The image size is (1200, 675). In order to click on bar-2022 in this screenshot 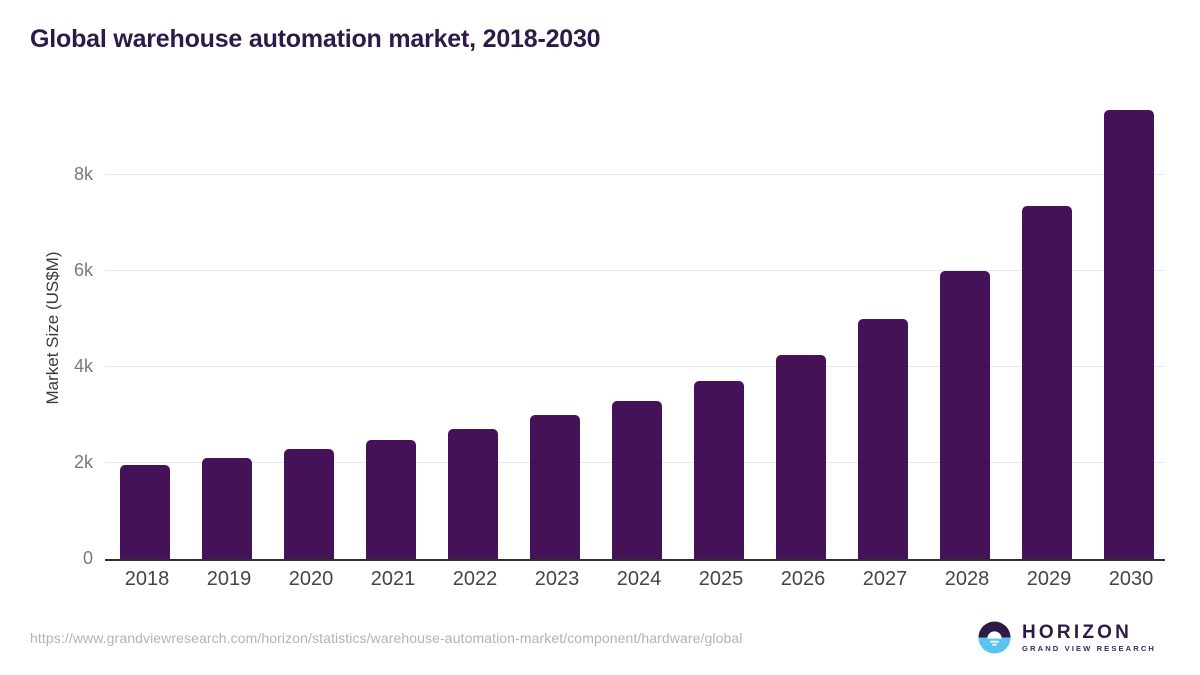, I will do `click(473, 494)`.